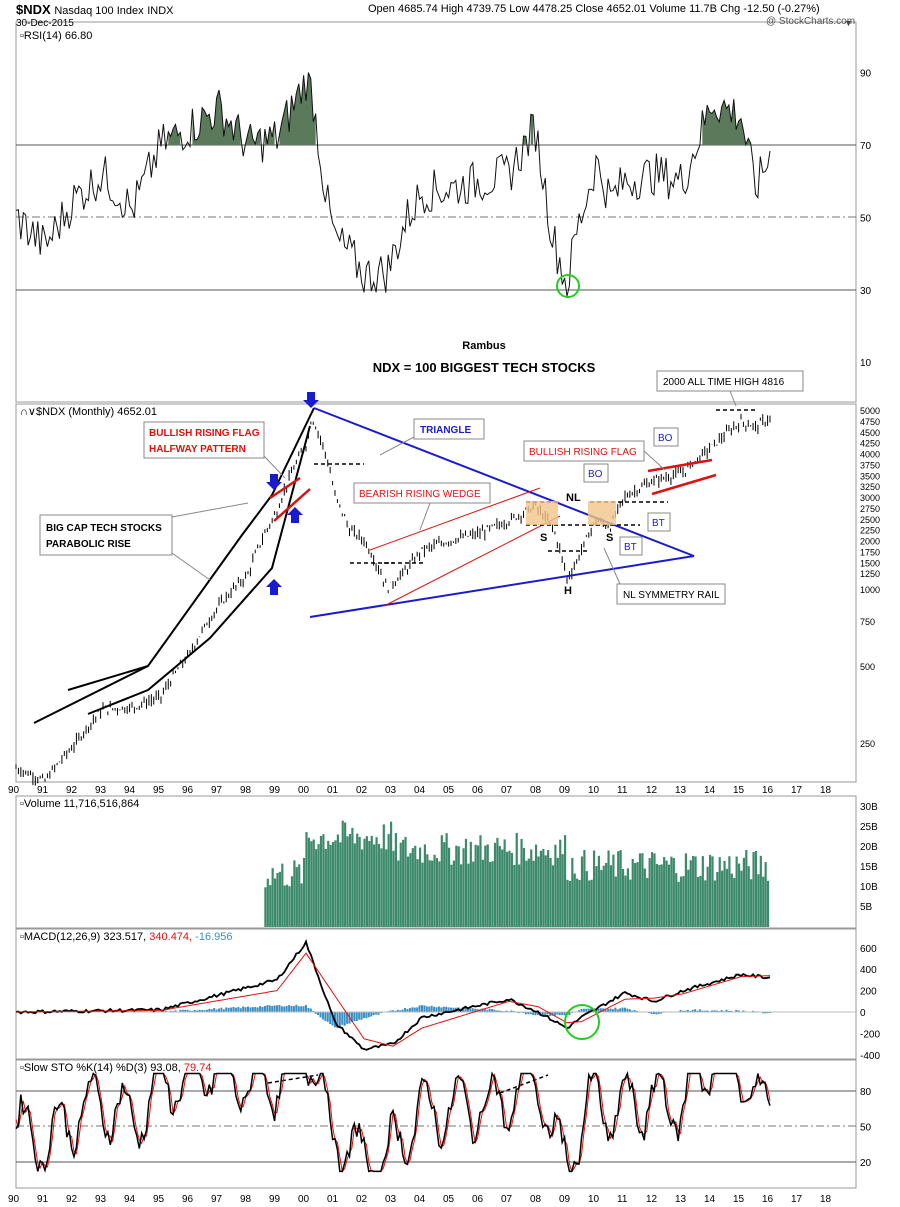 The width and height of the screenshot is (900, 1207). Describe the element at coordinates (393, 994) in the screenshot. I see `macd-line` at that location.